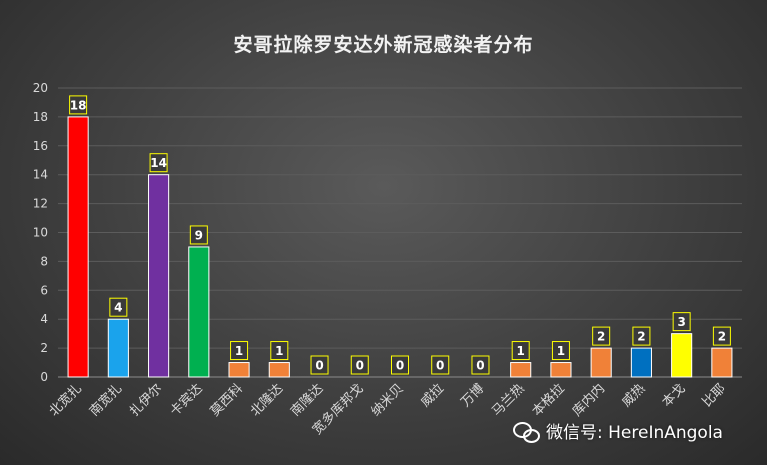 This screenshot has height=465, width=767. What do you see at coordinates (673, 395) in the screenshot?
I see `x-tick-label: 本戈` at bounding box center [673, 395].